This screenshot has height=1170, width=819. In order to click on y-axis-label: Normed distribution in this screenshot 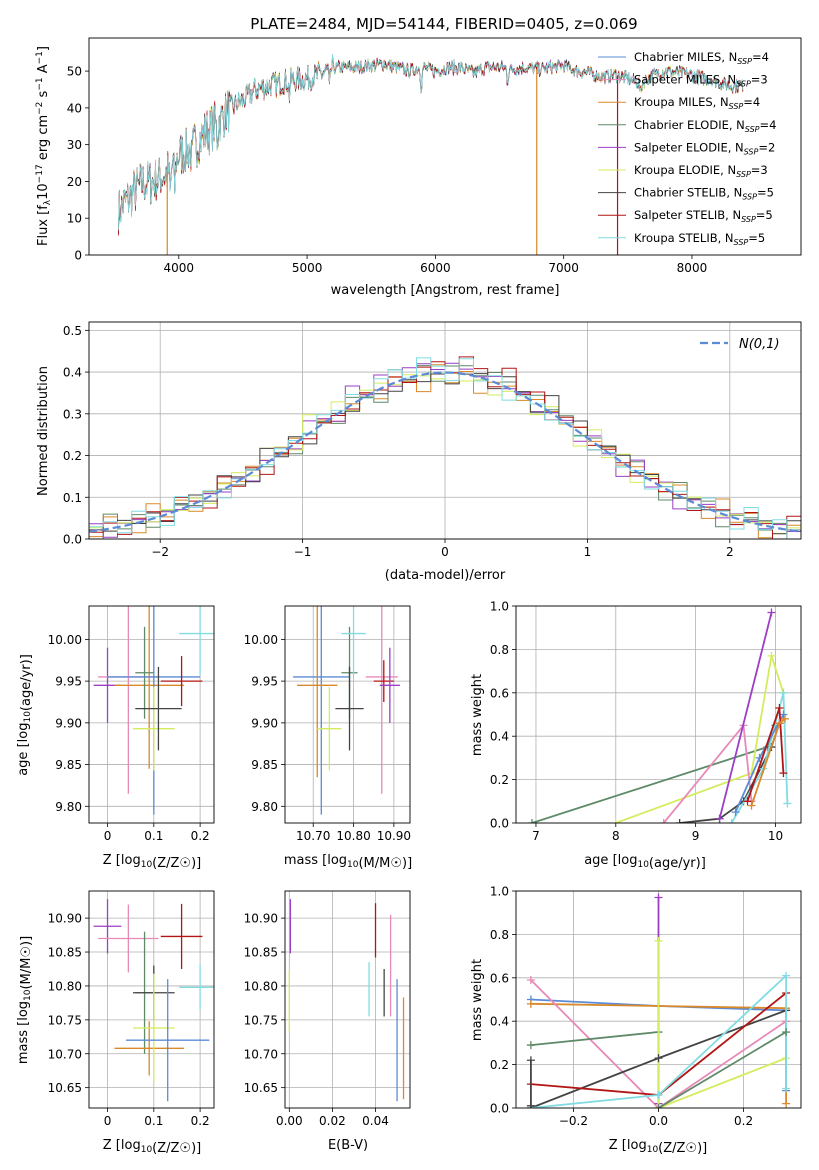, I will do `click(43, 431)`.